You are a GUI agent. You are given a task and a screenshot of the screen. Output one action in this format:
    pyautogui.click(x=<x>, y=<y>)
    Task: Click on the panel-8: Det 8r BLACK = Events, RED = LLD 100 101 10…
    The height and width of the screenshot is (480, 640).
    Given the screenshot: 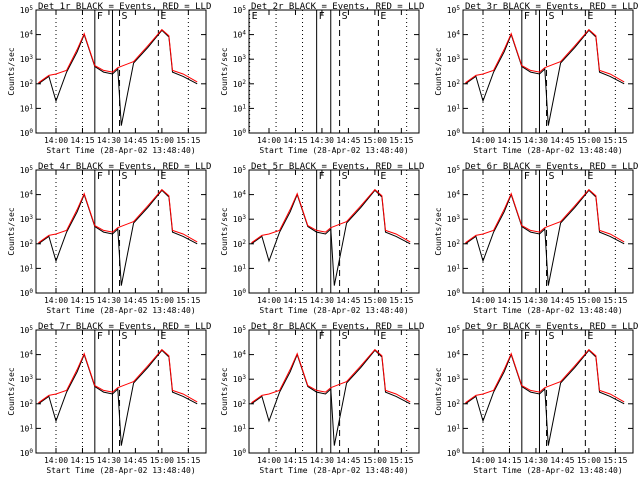 What is the action you would take?
    pyautogui.click(x=322, y=398)
    